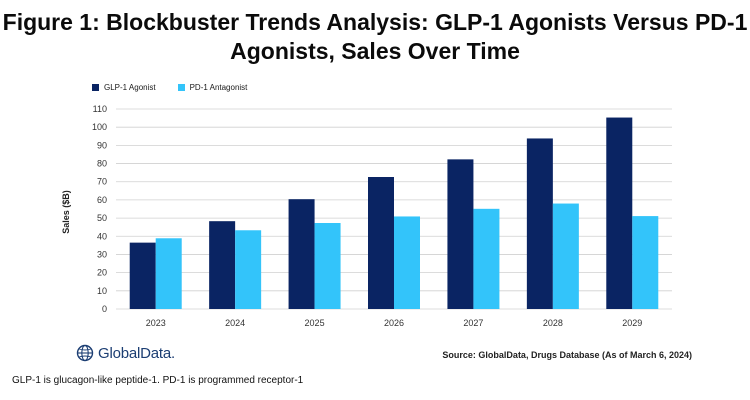  What do you see at coordinates (102, 254) in the screenshot?
I see `y-tick-label: 30` at bounding box center [102, 254].